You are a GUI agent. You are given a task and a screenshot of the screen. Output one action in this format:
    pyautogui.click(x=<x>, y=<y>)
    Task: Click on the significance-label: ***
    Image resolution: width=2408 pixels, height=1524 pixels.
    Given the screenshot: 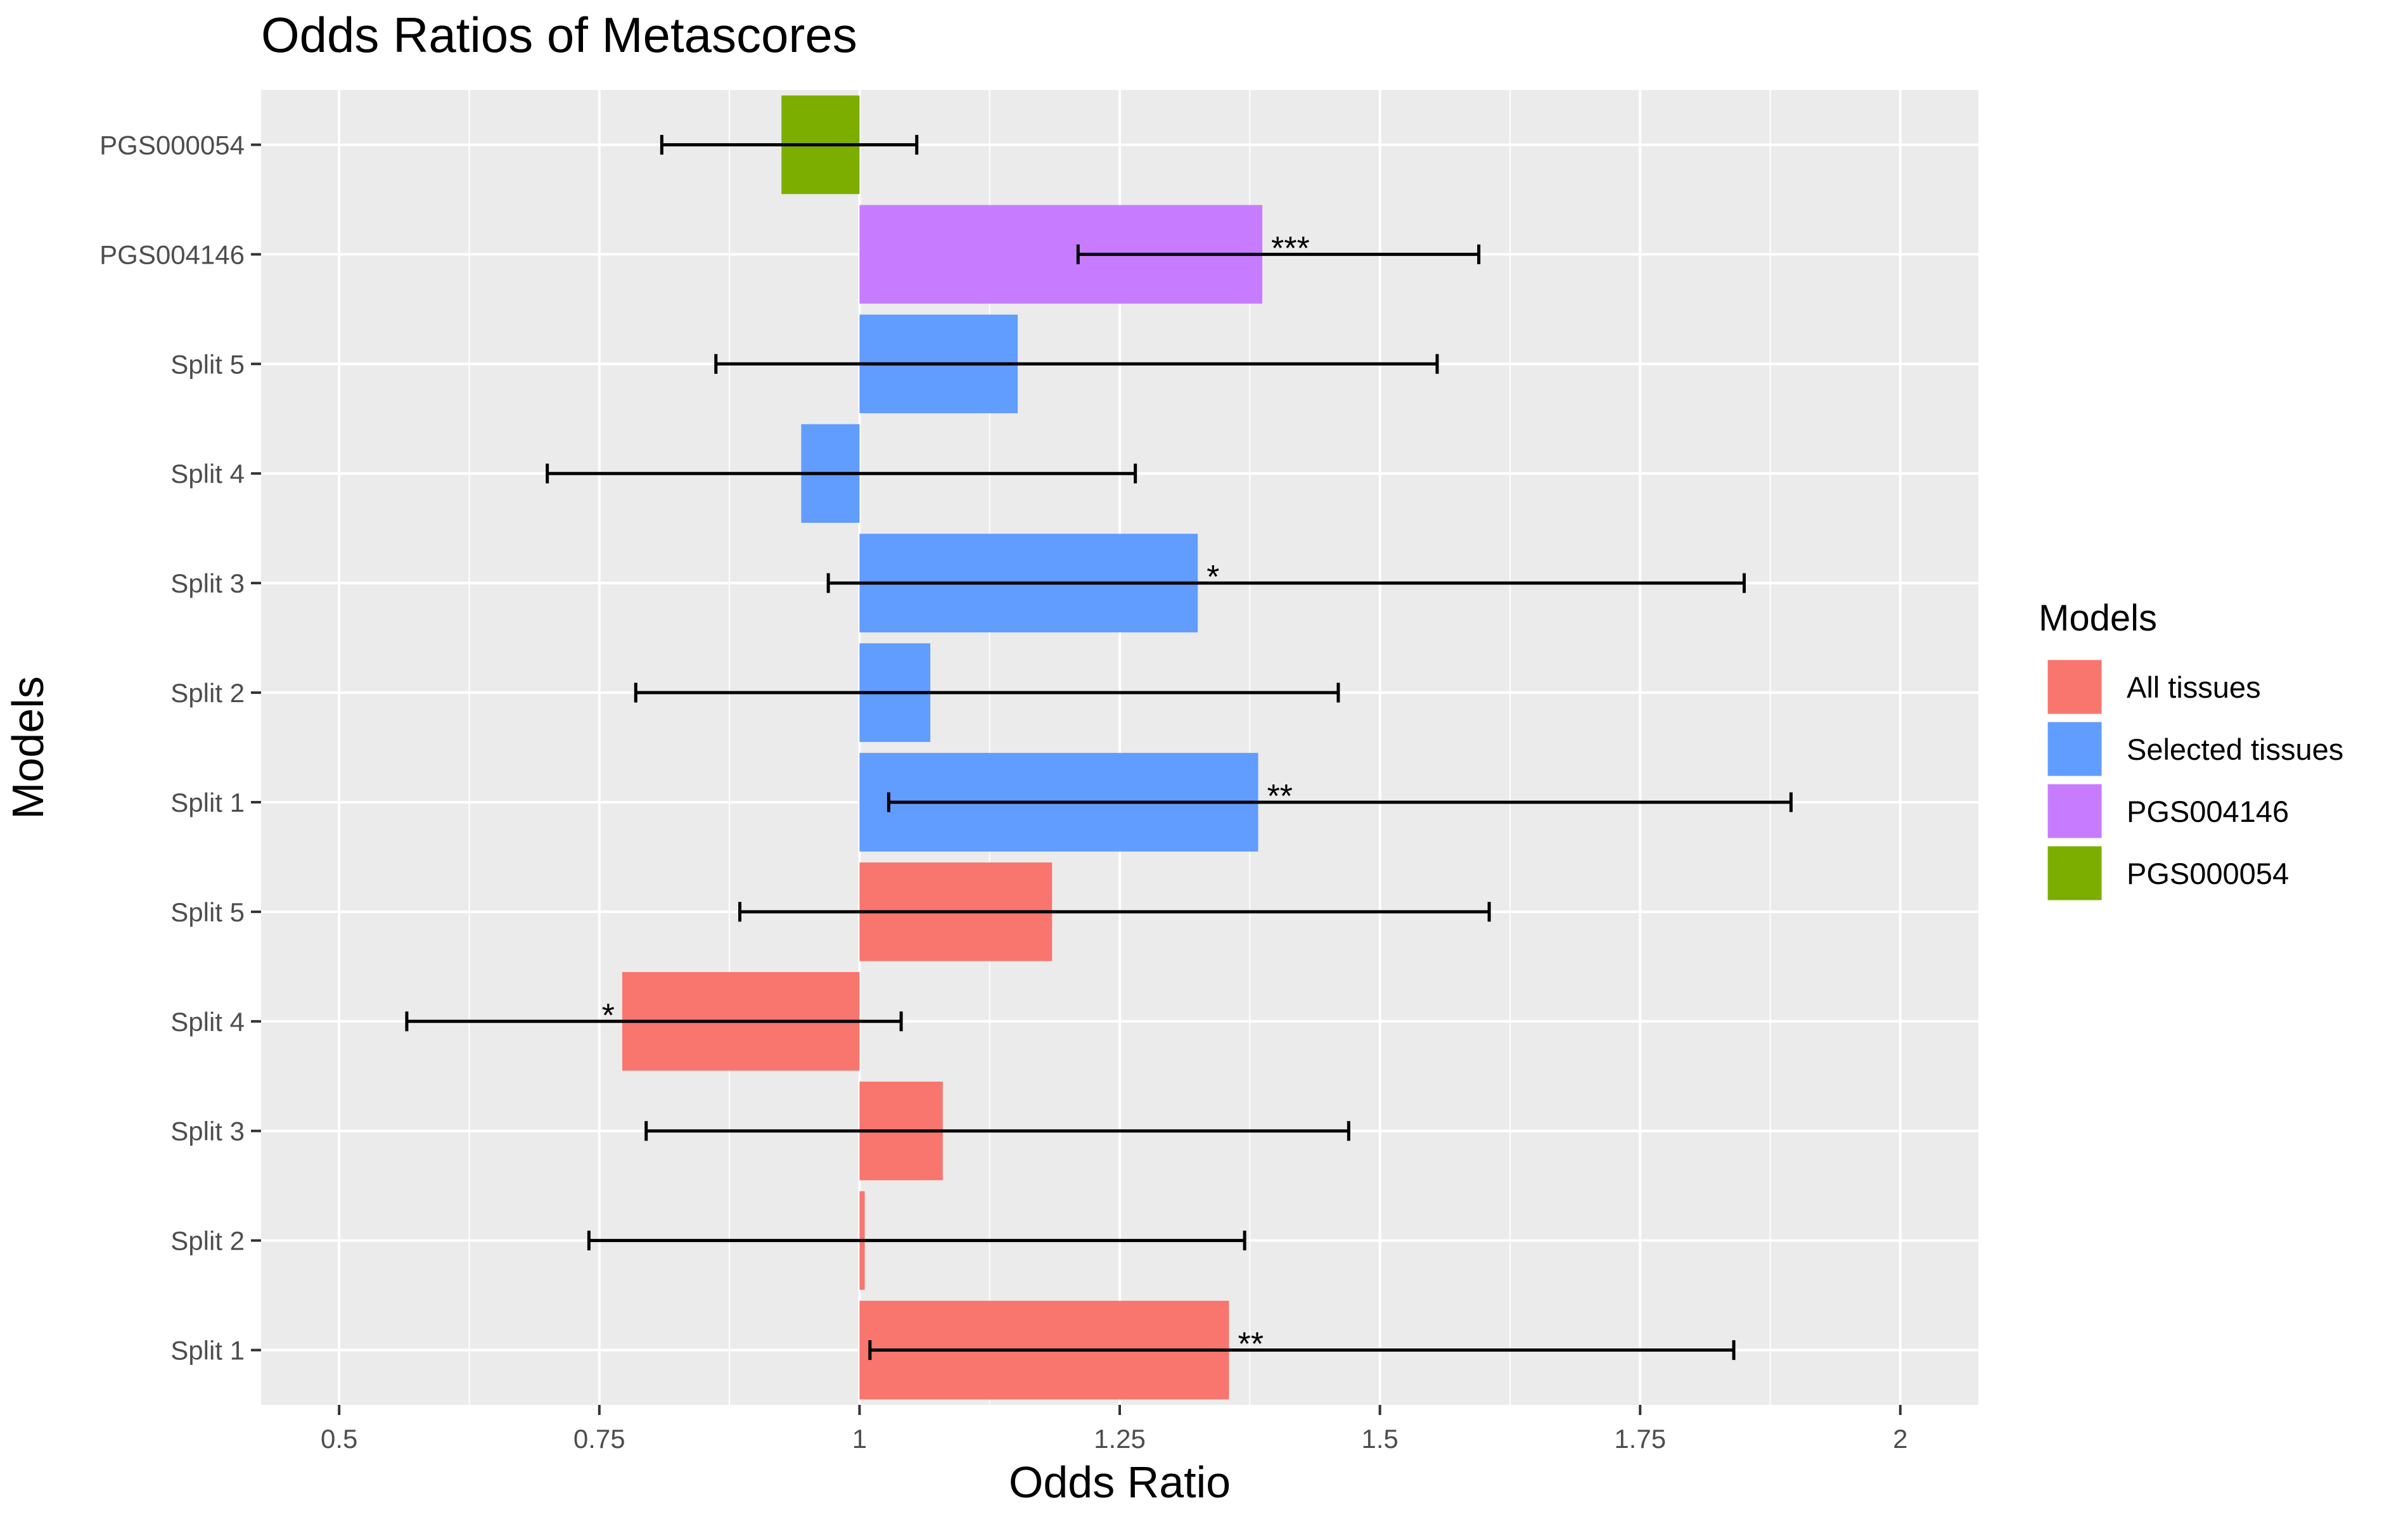 What is the action you would take?
    pyautogui.click(x=1290, y=248)
    